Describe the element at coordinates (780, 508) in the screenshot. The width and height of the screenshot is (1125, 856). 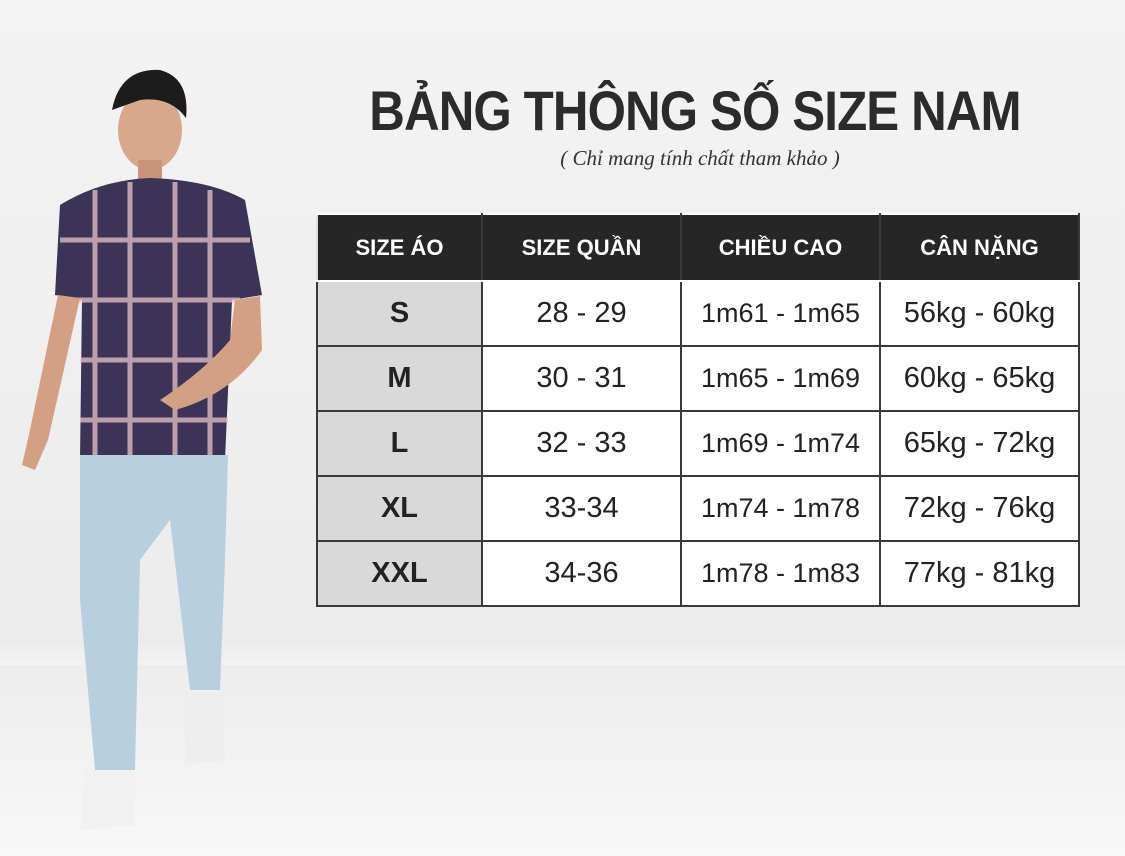
I see `cell-chieu-cao: 1m74 - 1m78` at that location.